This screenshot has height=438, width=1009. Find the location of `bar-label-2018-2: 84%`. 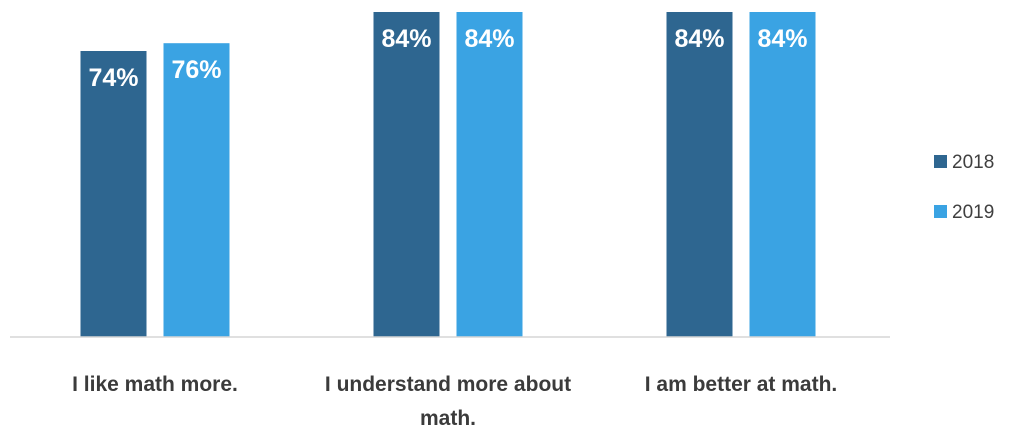

bar-label-2018-2: 84% is located at coordinates (699, 39).